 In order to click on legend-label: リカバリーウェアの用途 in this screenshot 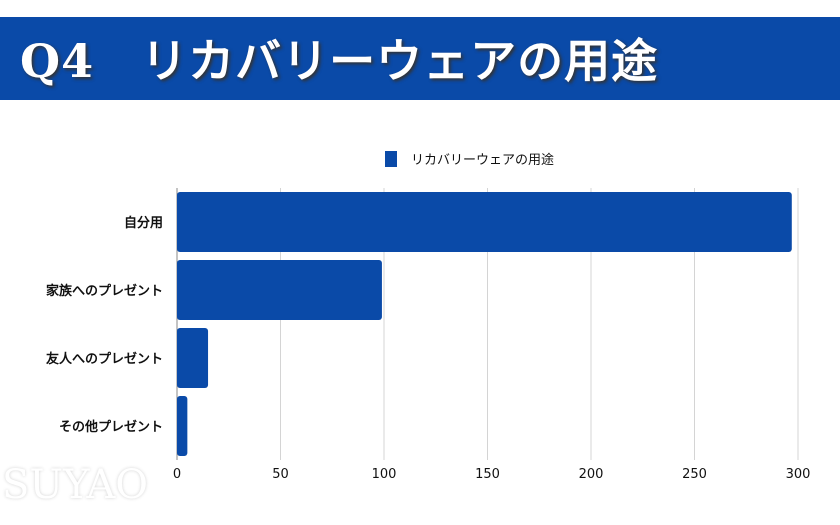, I will do `click(483, 160)`.